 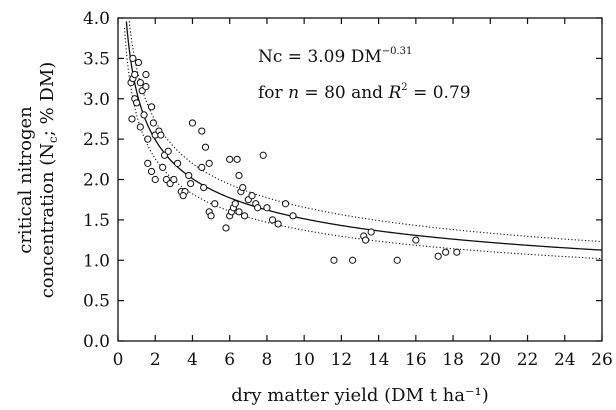 What do you see at coordinates (96, 181) in the screenshot?
I see `y-tick-label: 2.0` at bounding box center [96, 181].